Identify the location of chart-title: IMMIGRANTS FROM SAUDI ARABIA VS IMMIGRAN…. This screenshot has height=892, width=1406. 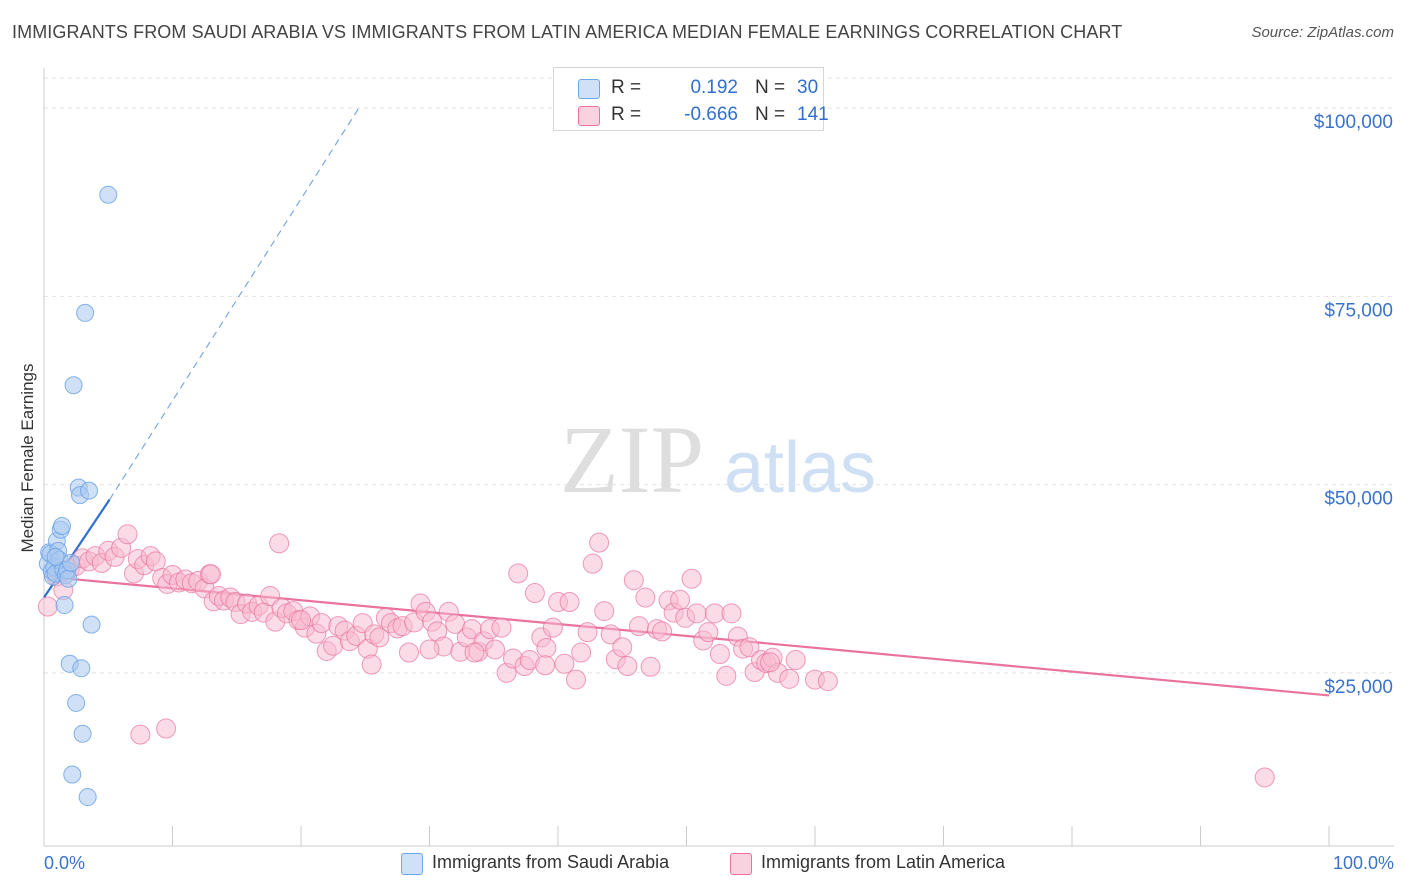
(567, 32).